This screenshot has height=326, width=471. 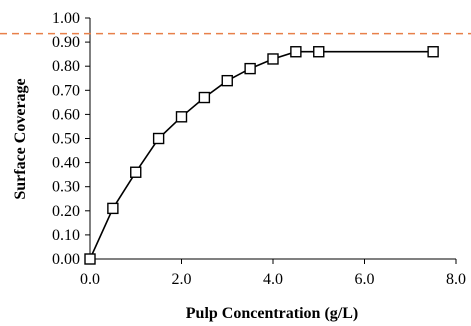 What do you see at coordinates (66, 18) in the screenshot?
I see `y-tick-label: 1.00` at bounding box center [66, 18].